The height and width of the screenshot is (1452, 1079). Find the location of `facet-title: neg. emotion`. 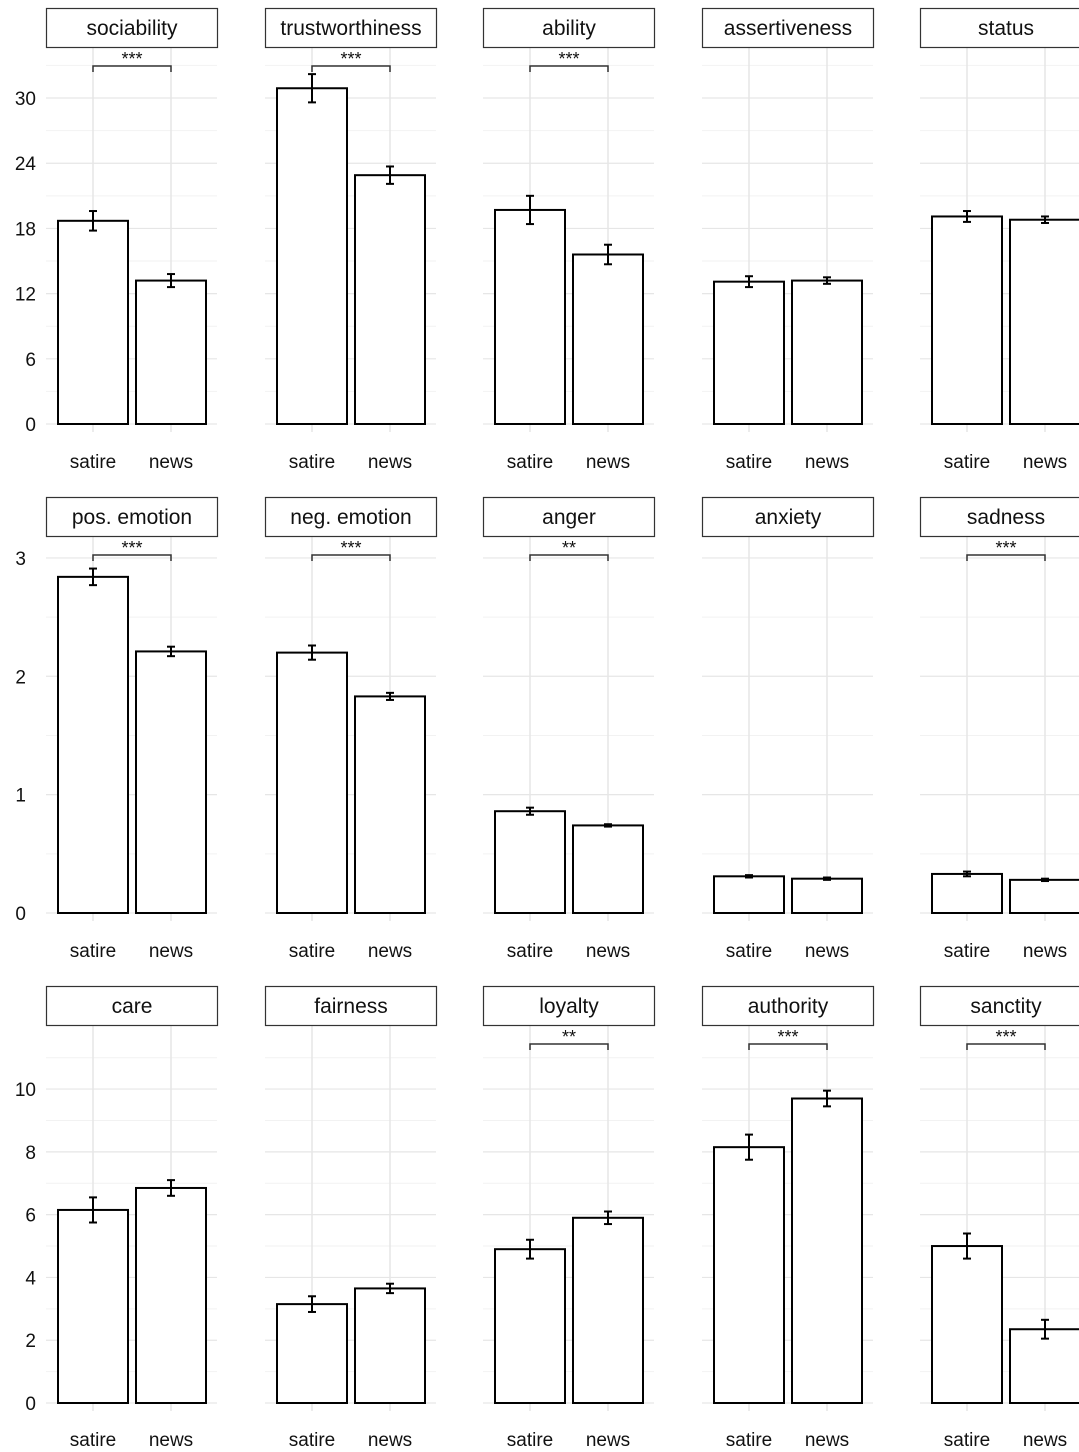

facet-title: neg. emotion is located at coordinates (350, 517).